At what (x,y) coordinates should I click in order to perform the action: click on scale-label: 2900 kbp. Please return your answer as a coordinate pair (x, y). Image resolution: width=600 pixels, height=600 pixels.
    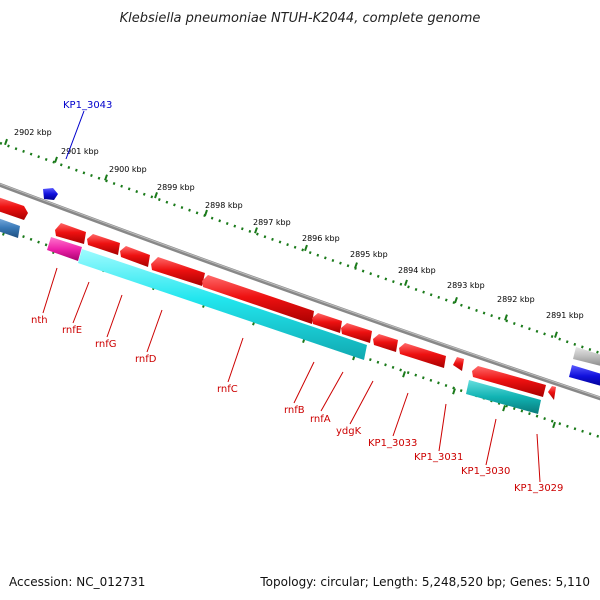
    Looking at the image, I should click on (128, 169).